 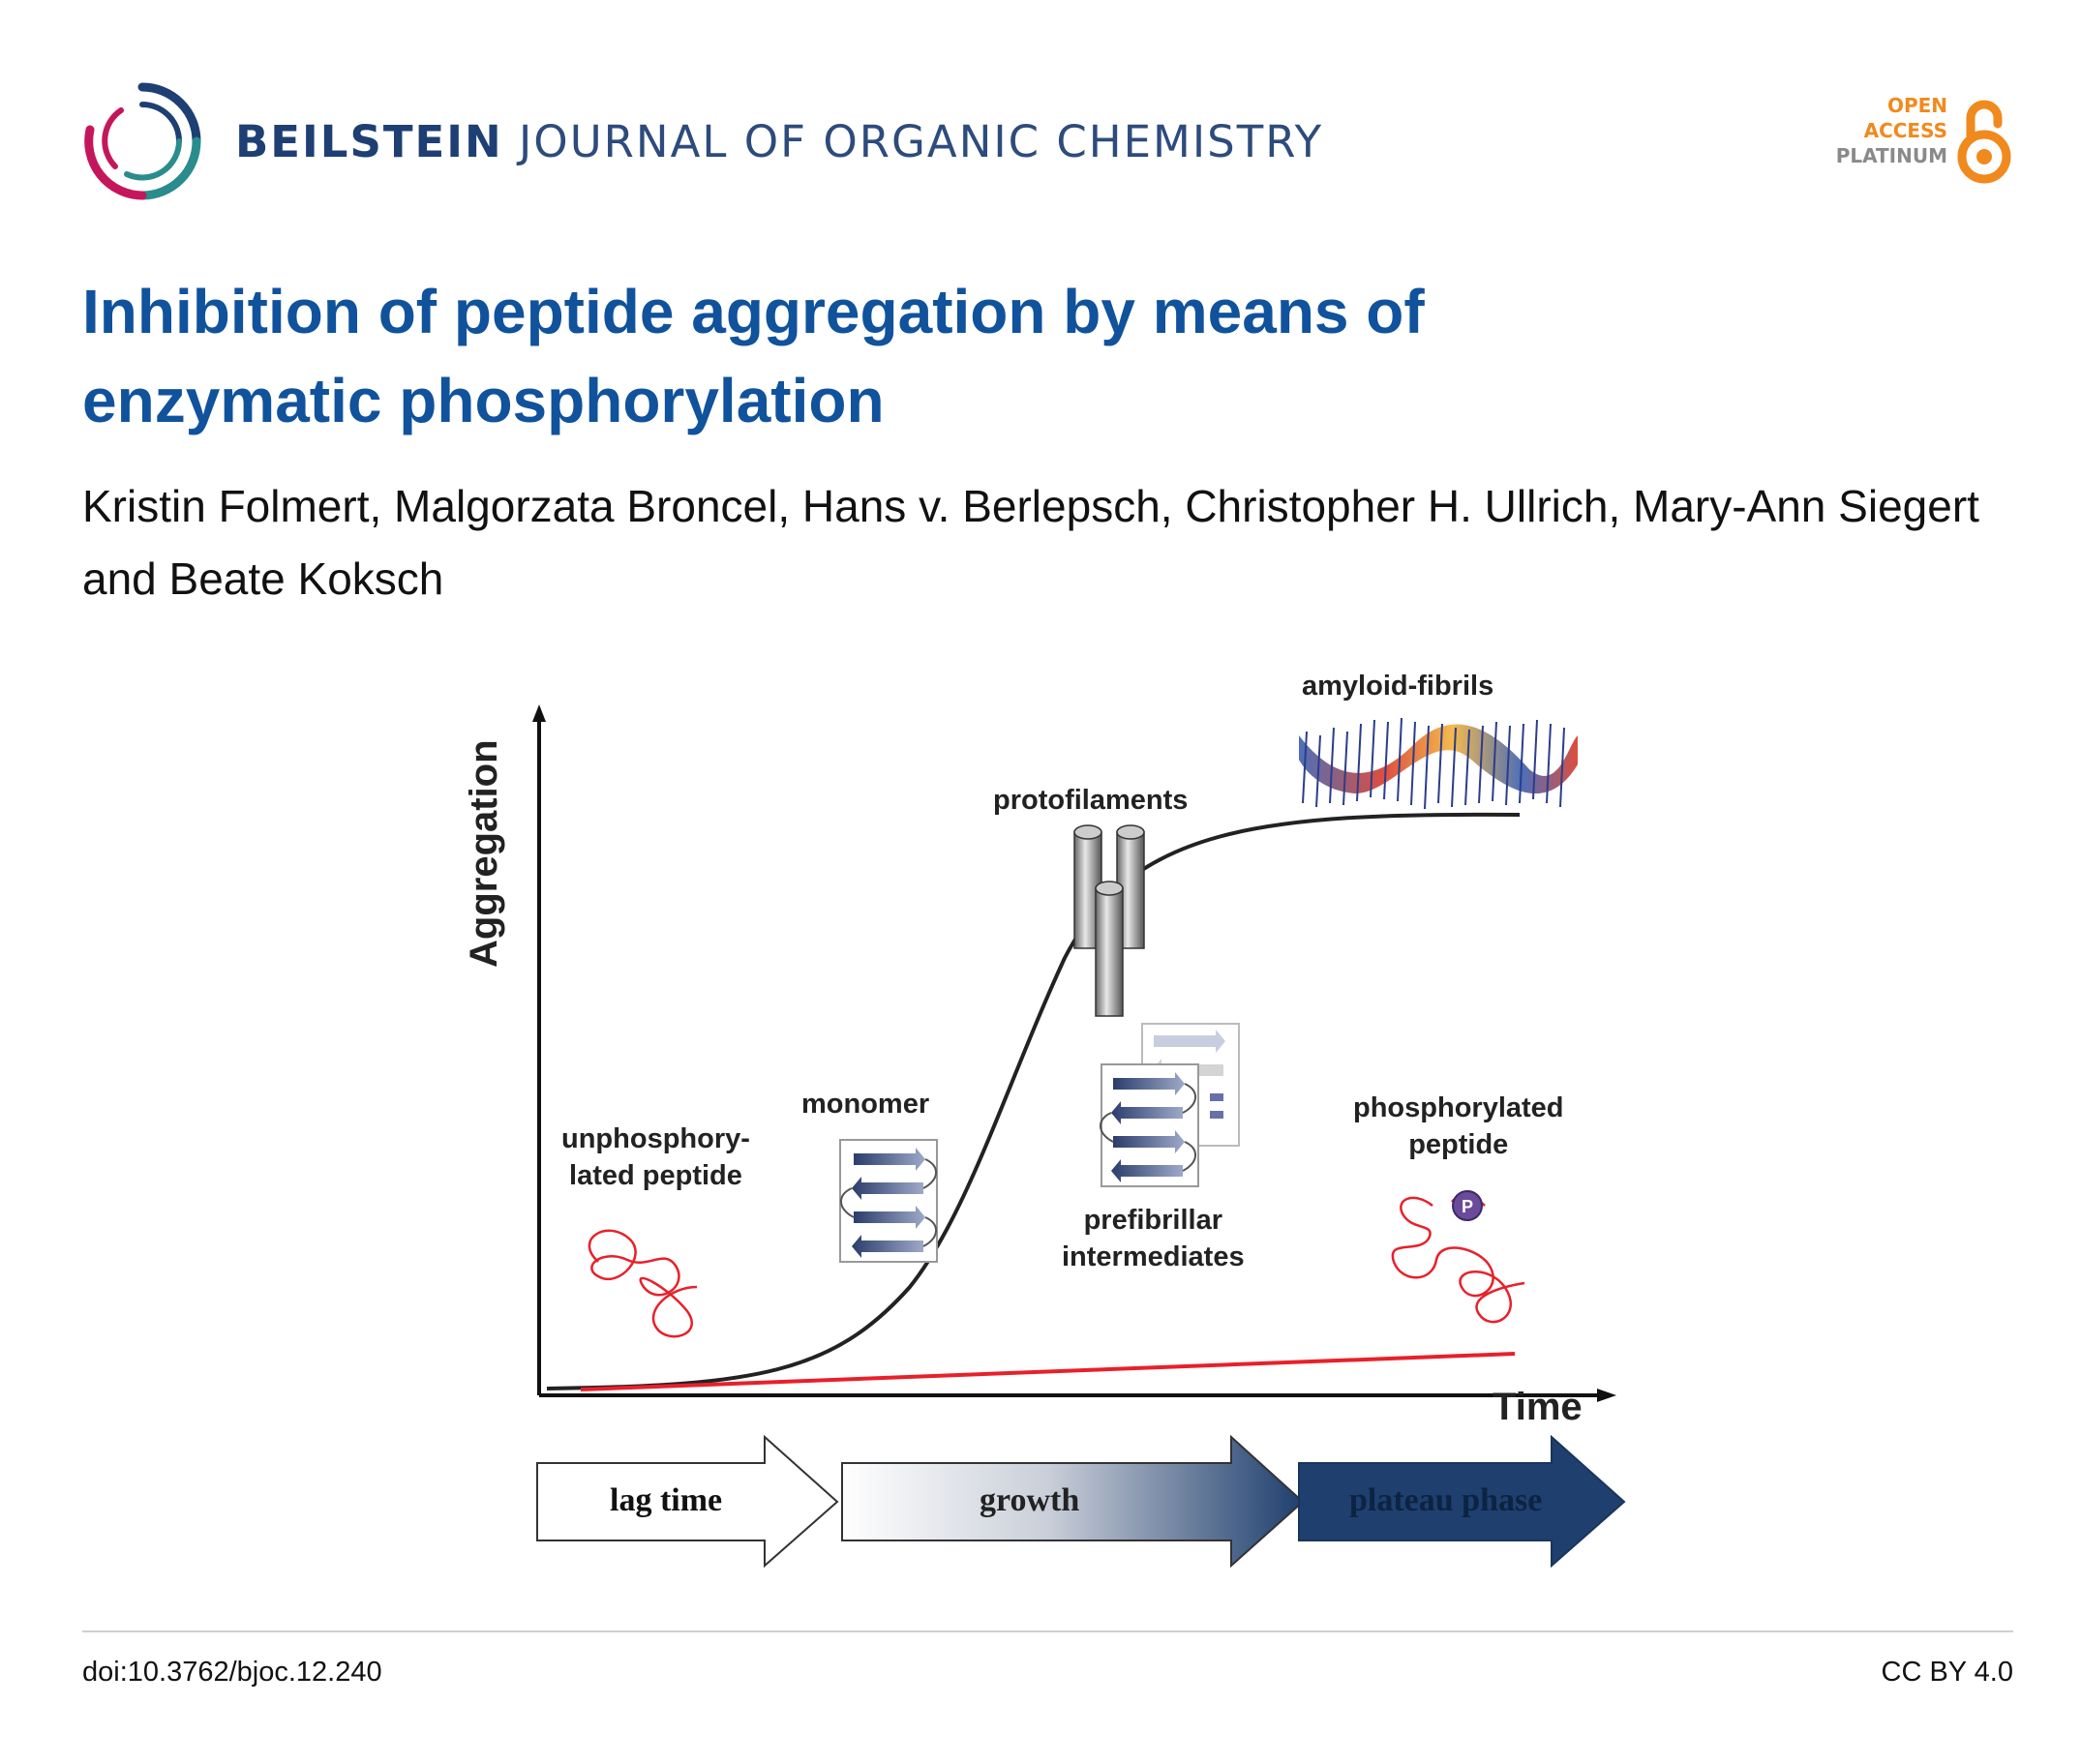 What do you see at coordinates (369, 141) in the screenshot?
I see `journal-brand: BEILSTEIN` at bounding box center [369, 141].